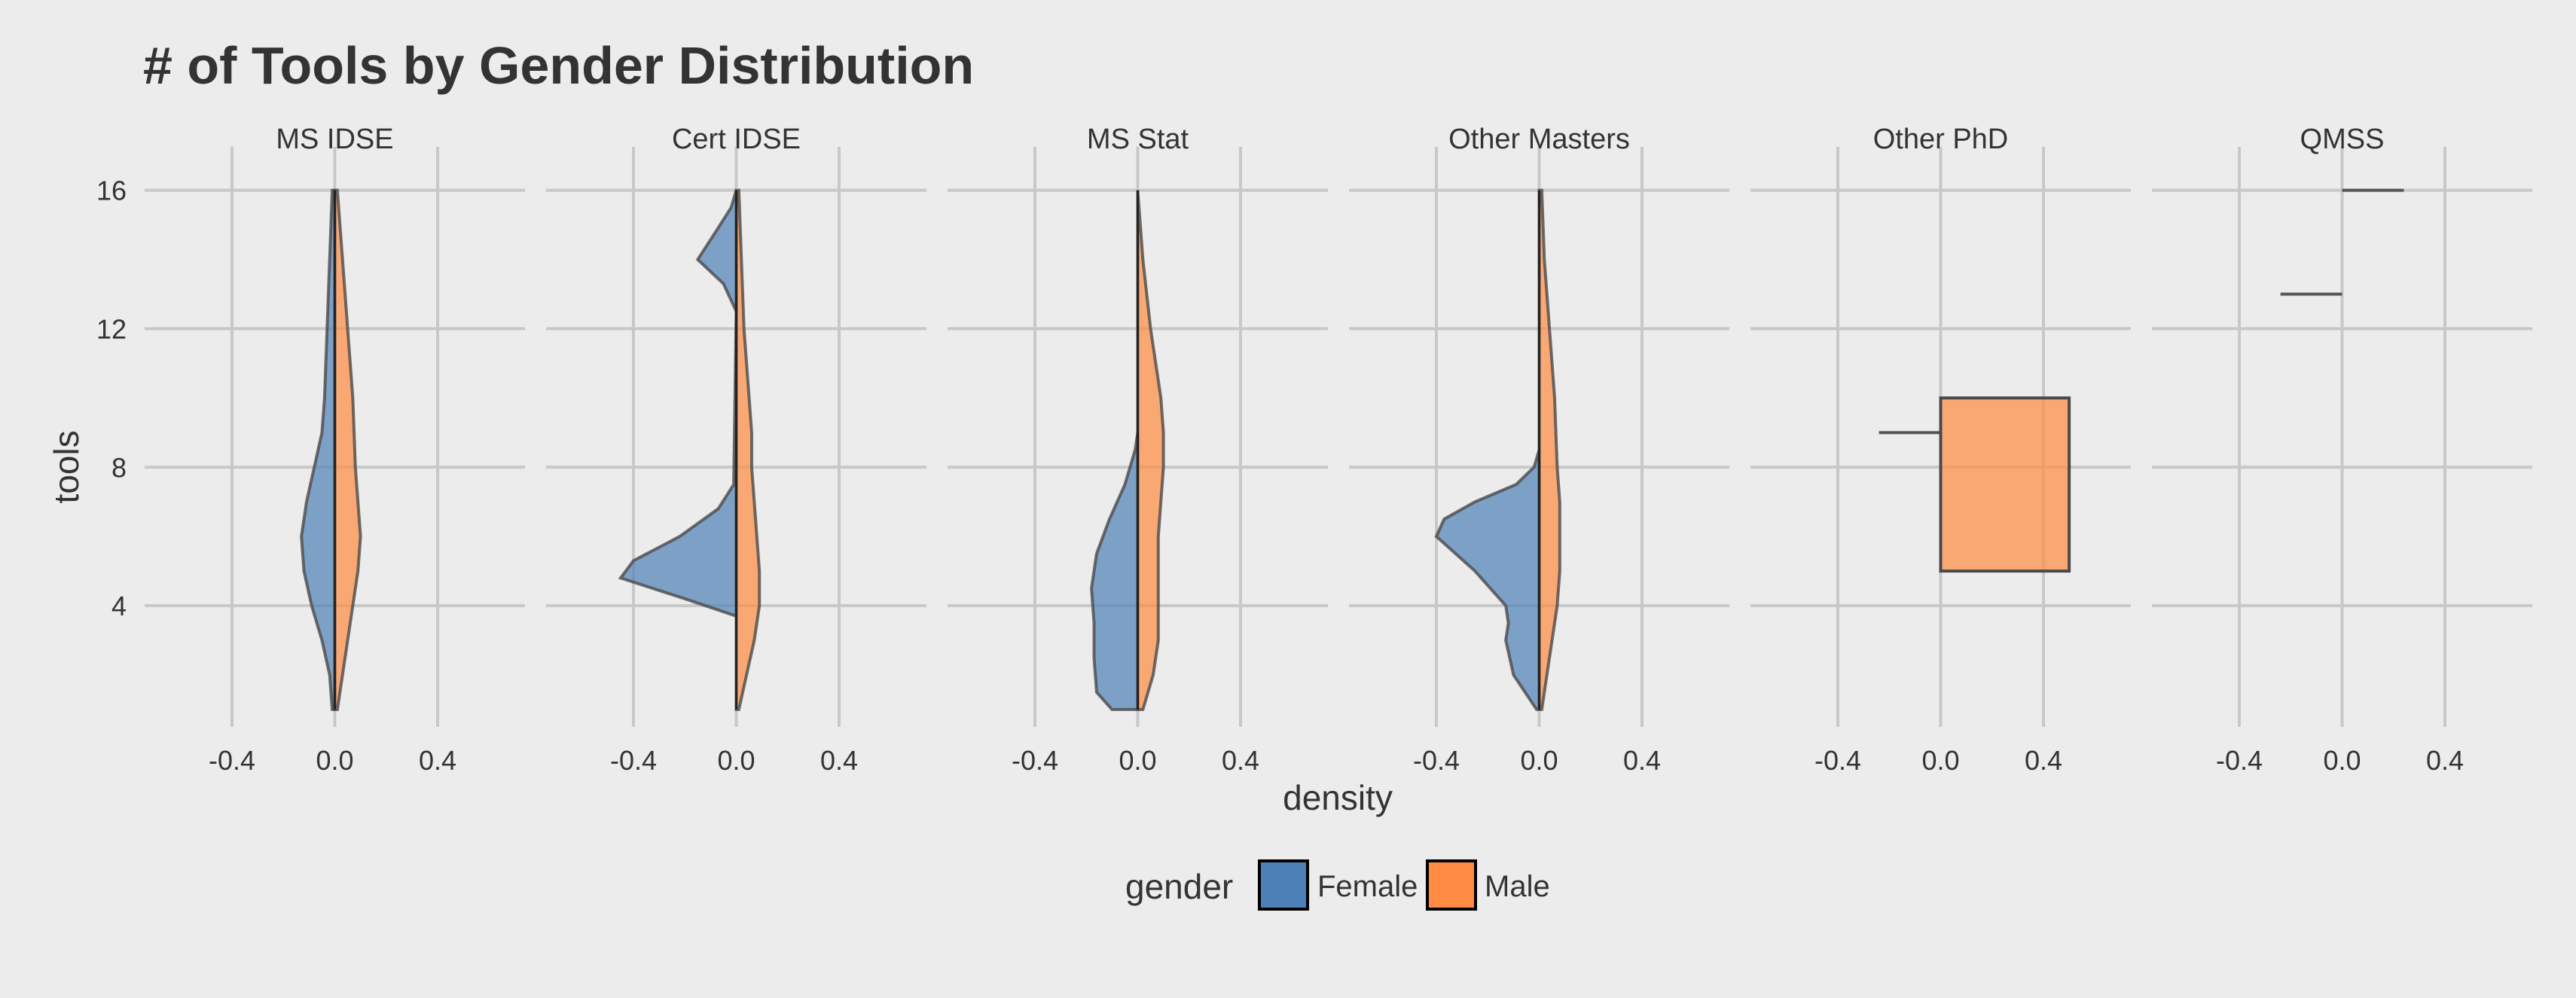 This screenshot has height=998, width=2576. I want to click on legend-swatch-male, so click(1452, 885).